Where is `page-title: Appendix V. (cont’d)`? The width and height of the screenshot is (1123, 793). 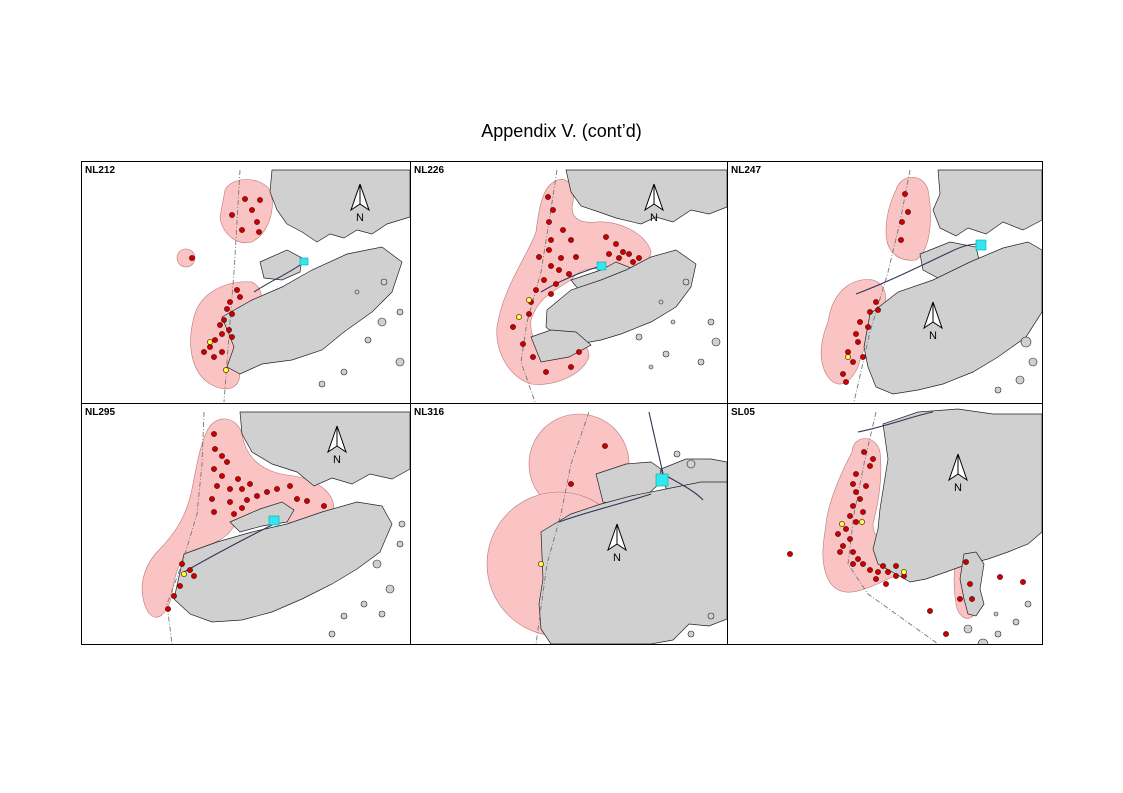 page-title: Appendix V. (cont’d) is located at coordinates (561, 131).